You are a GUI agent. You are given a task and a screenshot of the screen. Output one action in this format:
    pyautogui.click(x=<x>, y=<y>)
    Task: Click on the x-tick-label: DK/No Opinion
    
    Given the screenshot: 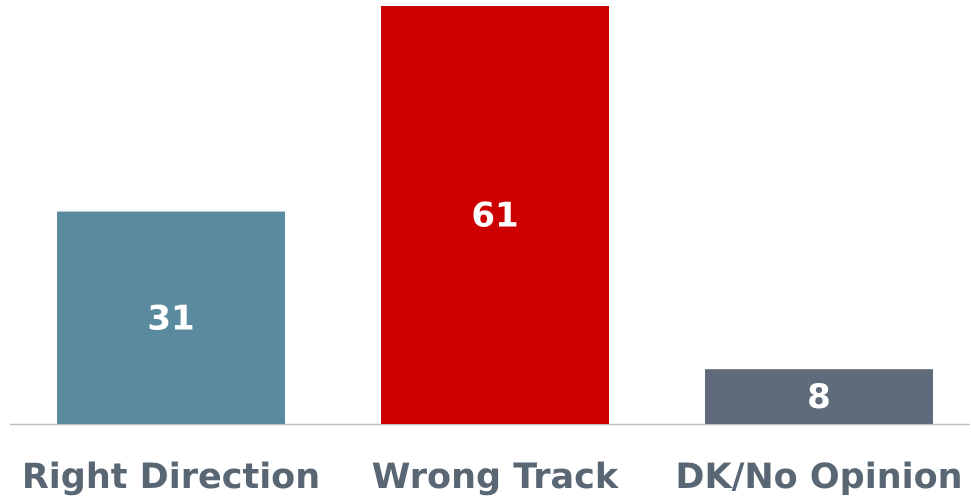 What is the action you would take?
    pyautogui.click(x=818, y=477)
    